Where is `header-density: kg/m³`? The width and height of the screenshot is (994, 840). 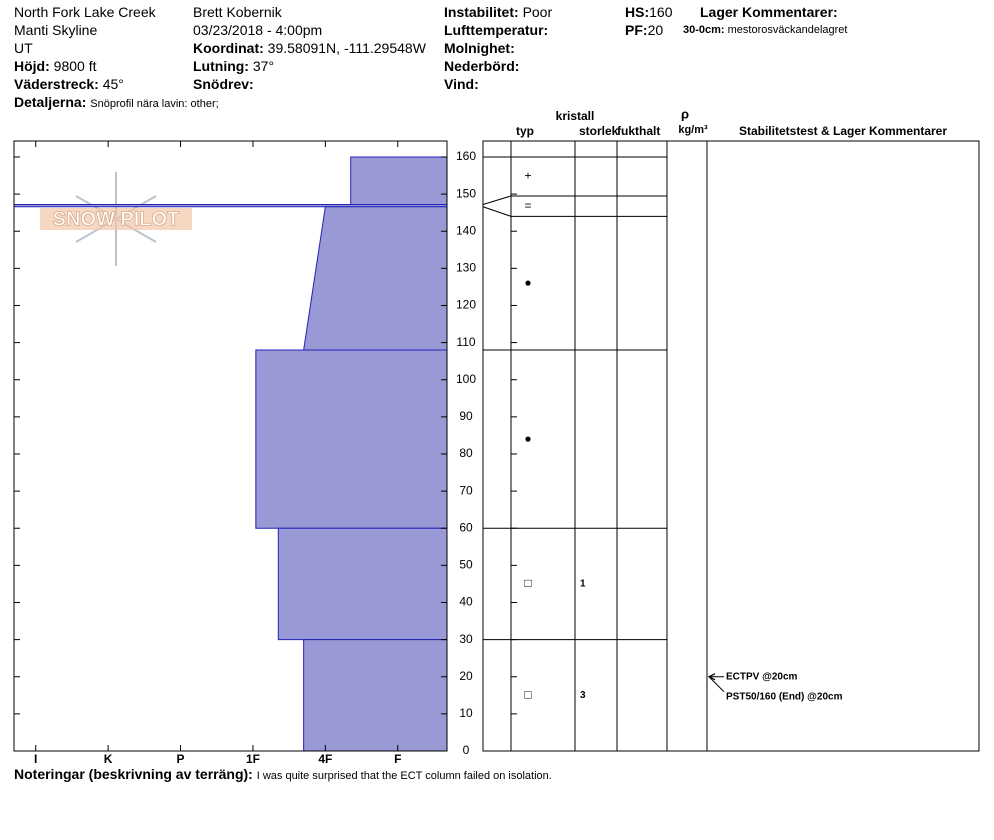 header-density: kg/m³ is located at coordinates (693, 130).